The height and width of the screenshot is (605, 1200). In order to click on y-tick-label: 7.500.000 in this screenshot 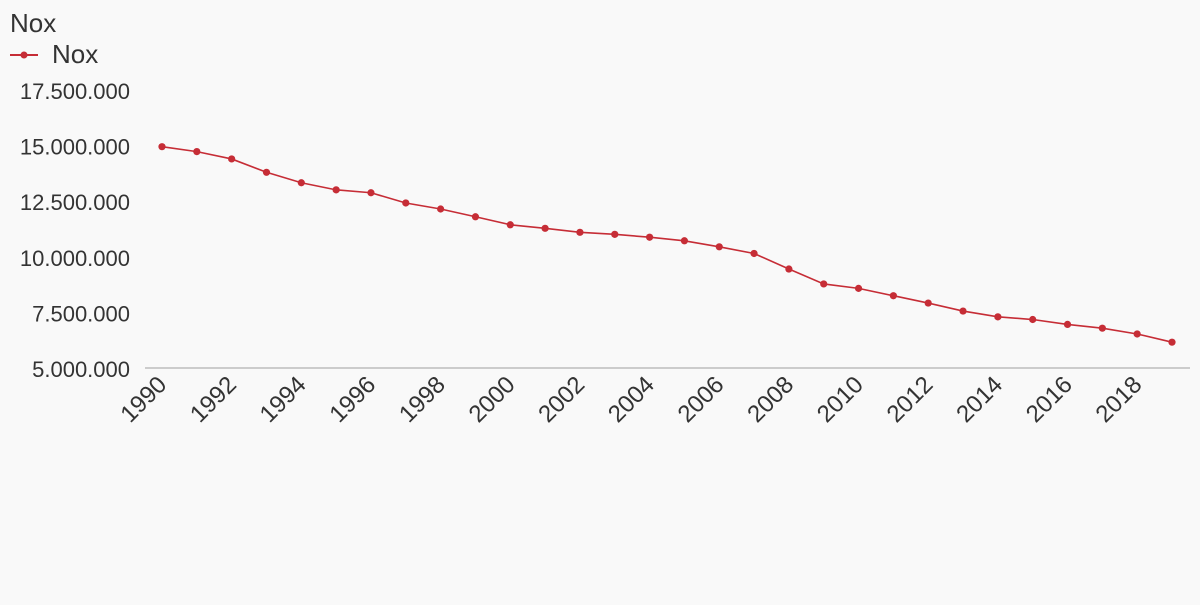, I will do `click(81, 313)`.